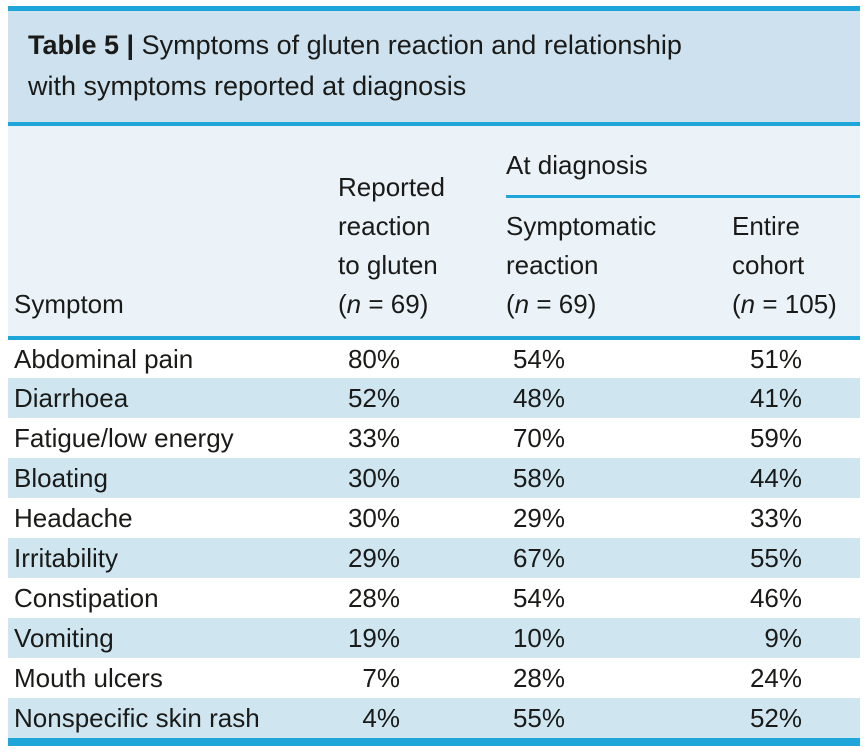 The image size is (868, 754). What do you see at coordinates (73, 517) in the screenshot?
I see `symptom-cell: Headache` at bounding box center [73, 517].